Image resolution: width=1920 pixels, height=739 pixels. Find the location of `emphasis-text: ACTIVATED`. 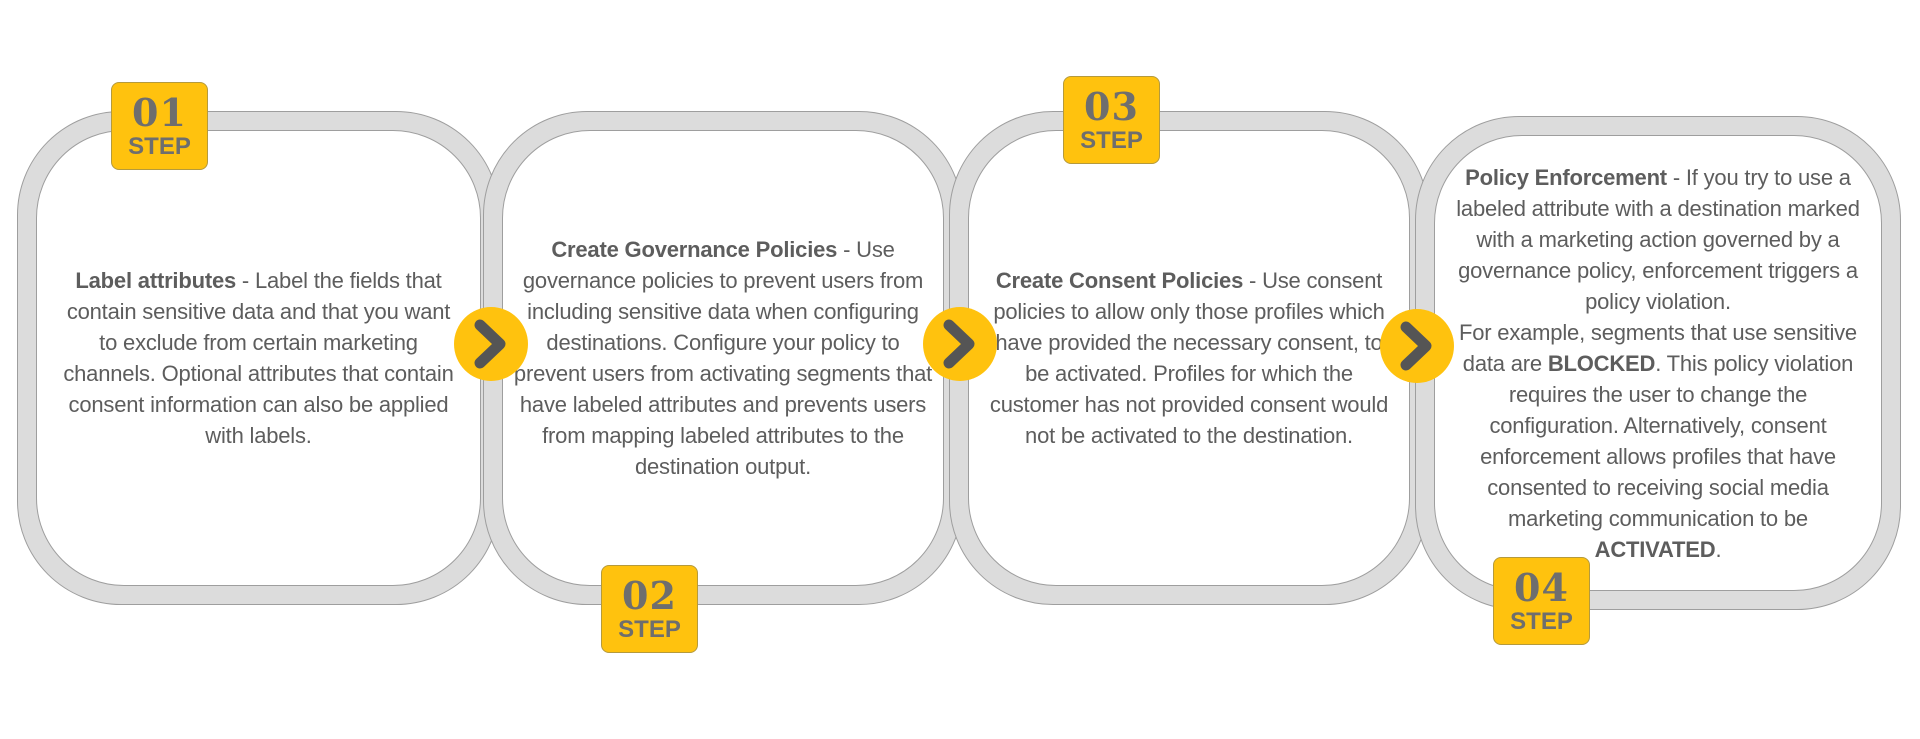

emphasis-text: ACTIVATED is located at coordinates (1655, 549).